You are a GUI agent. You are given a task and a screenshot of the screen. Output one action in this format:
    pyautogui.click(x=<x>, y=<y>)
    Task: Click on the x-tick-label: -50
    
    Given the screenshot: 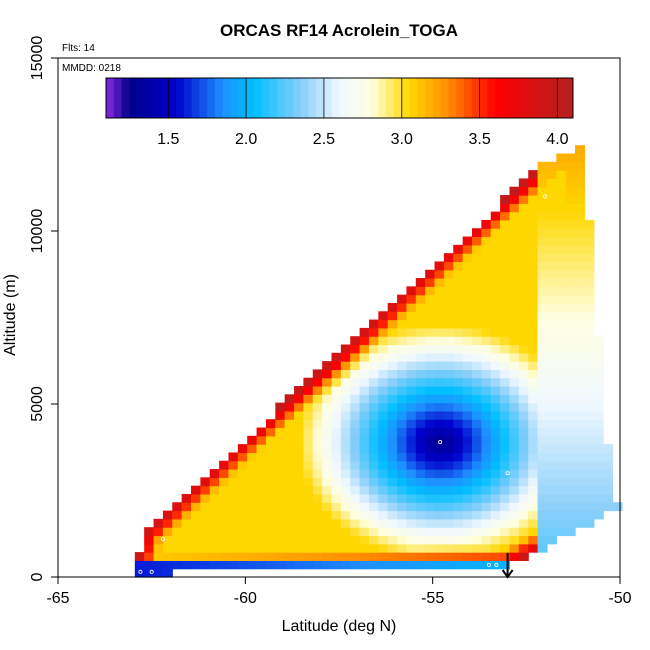 What is the action you would take?
    pyautogui.click(x=619, y=598)
    